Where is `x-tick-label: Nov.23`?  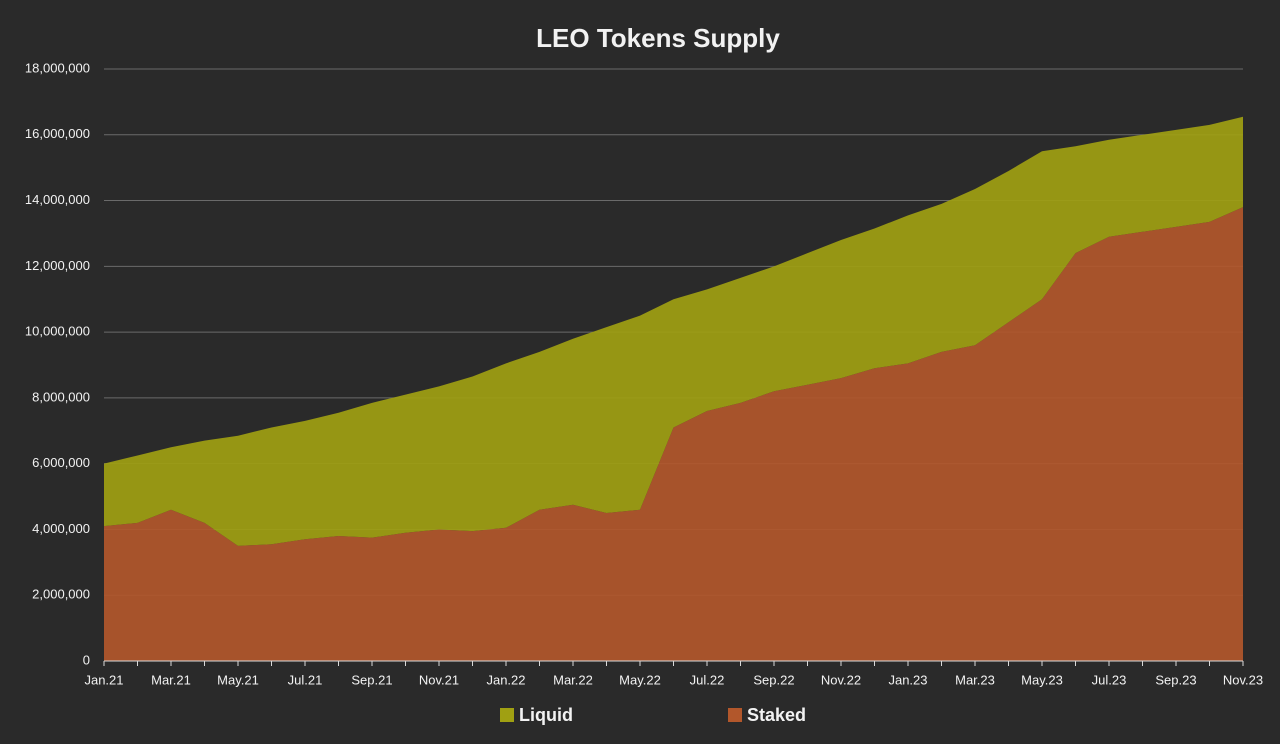
x-tick-label: Nov.23 is located at coordinates (1243, 679).